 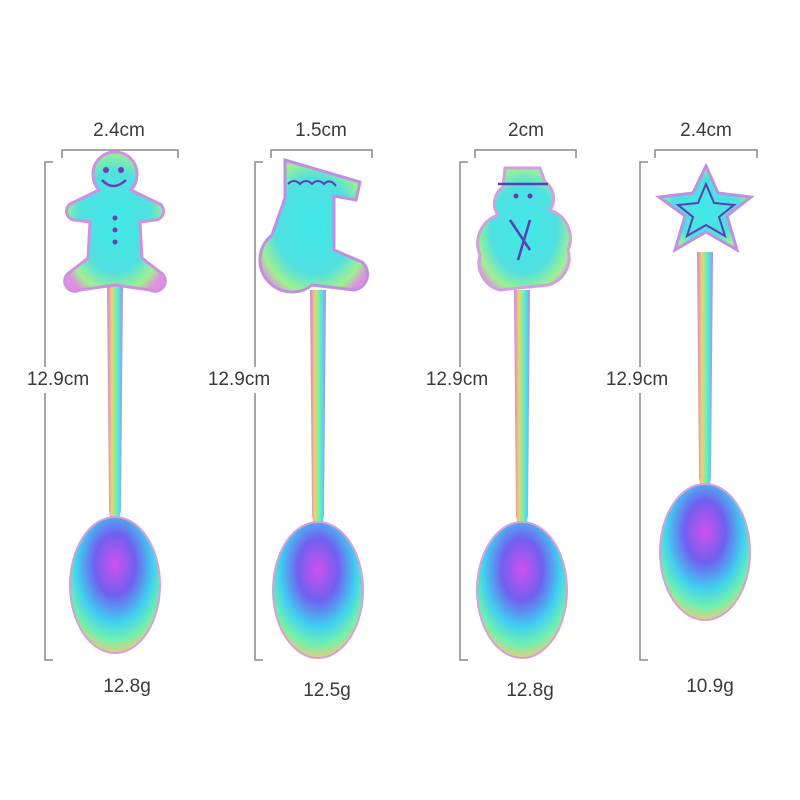 What do you see at coordinates (327, 690) in the screenshot?
I see `weight-label: 12.5g` at bounding box center [327, 690].